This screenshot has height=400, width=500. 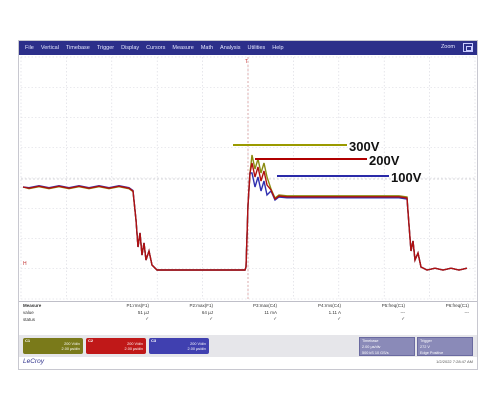 I want to click on channel-name: C3, so click(x=154, y=340).